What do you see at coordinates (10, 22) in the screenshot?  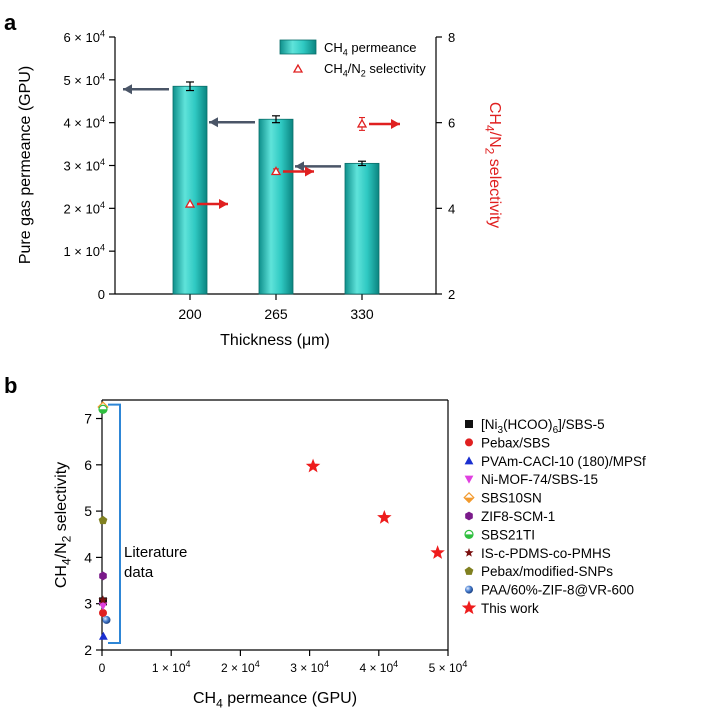 I see `panel-a-label: a` at bounding box center [10, 22].